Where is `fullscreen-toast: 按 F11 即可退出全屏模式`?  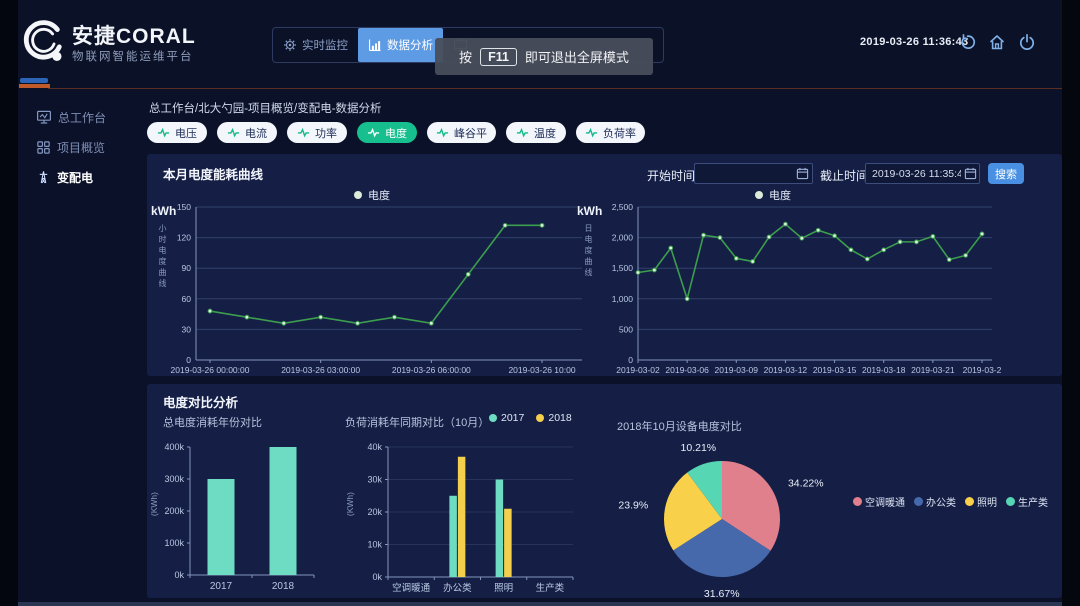
fullscreen-toast: 按 F11 即可退出全屏模式 is located at coordinates (544, 56).